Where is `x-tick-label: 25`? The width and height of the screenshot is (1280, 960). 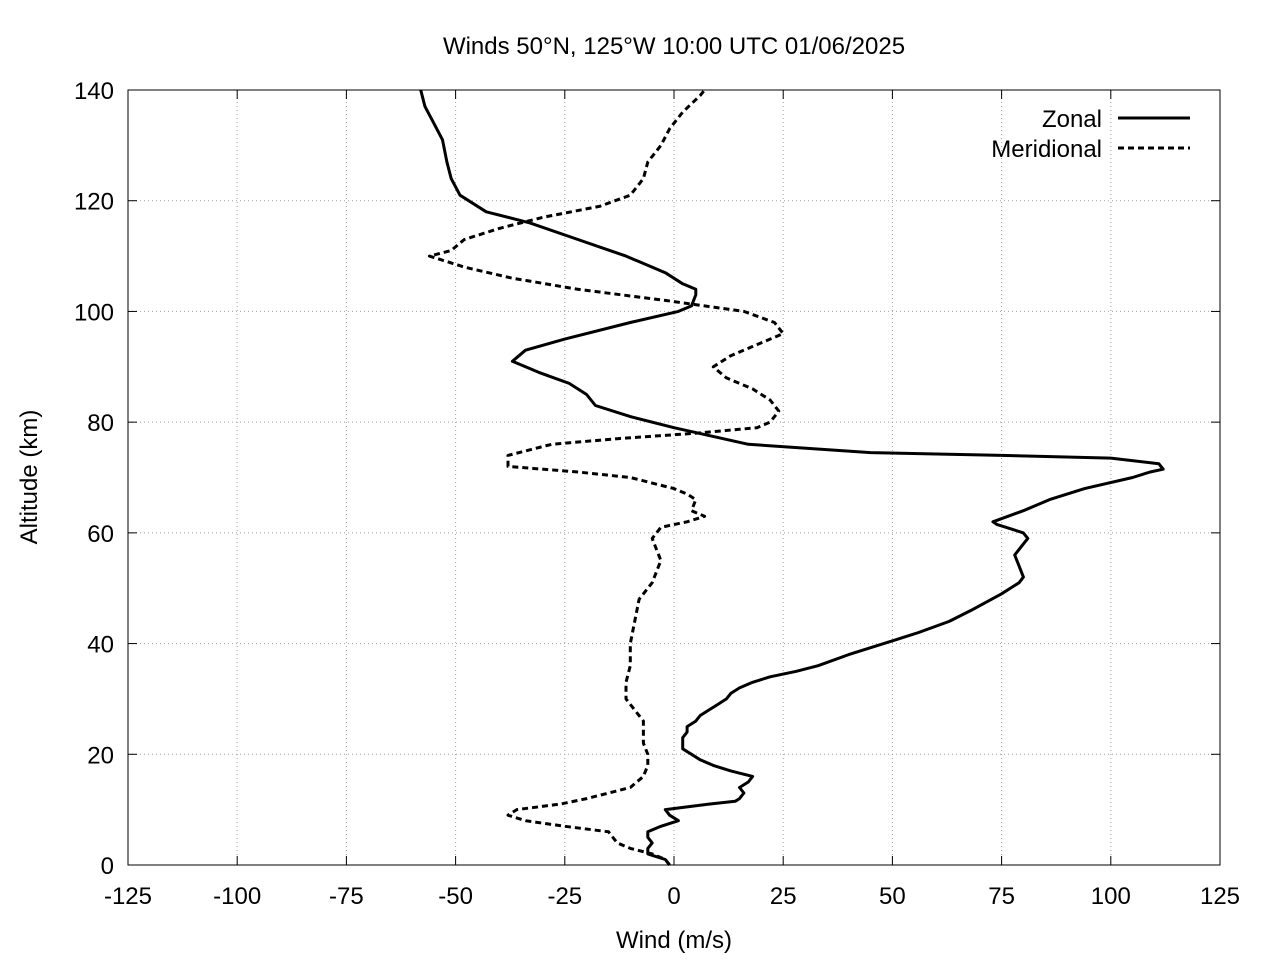 x-tick-label: 25 is located at coordinates (783, 896).